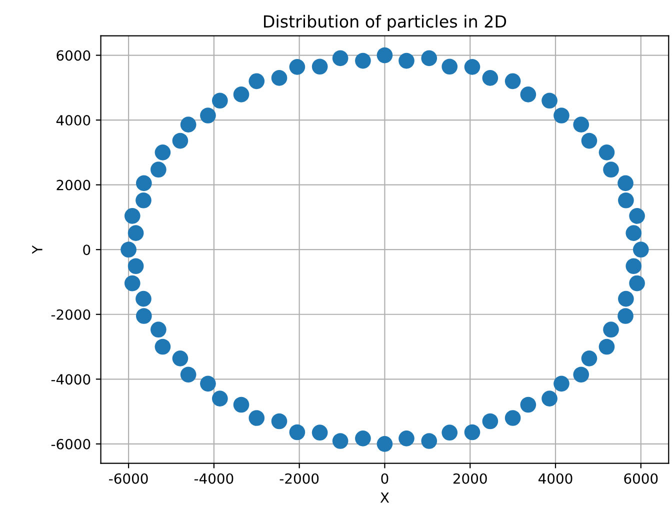 Image resolution: width=672 pixels, height=512 pixels. I want to click on chart-title: Distribution of particles in 2D, so click(385, 22).